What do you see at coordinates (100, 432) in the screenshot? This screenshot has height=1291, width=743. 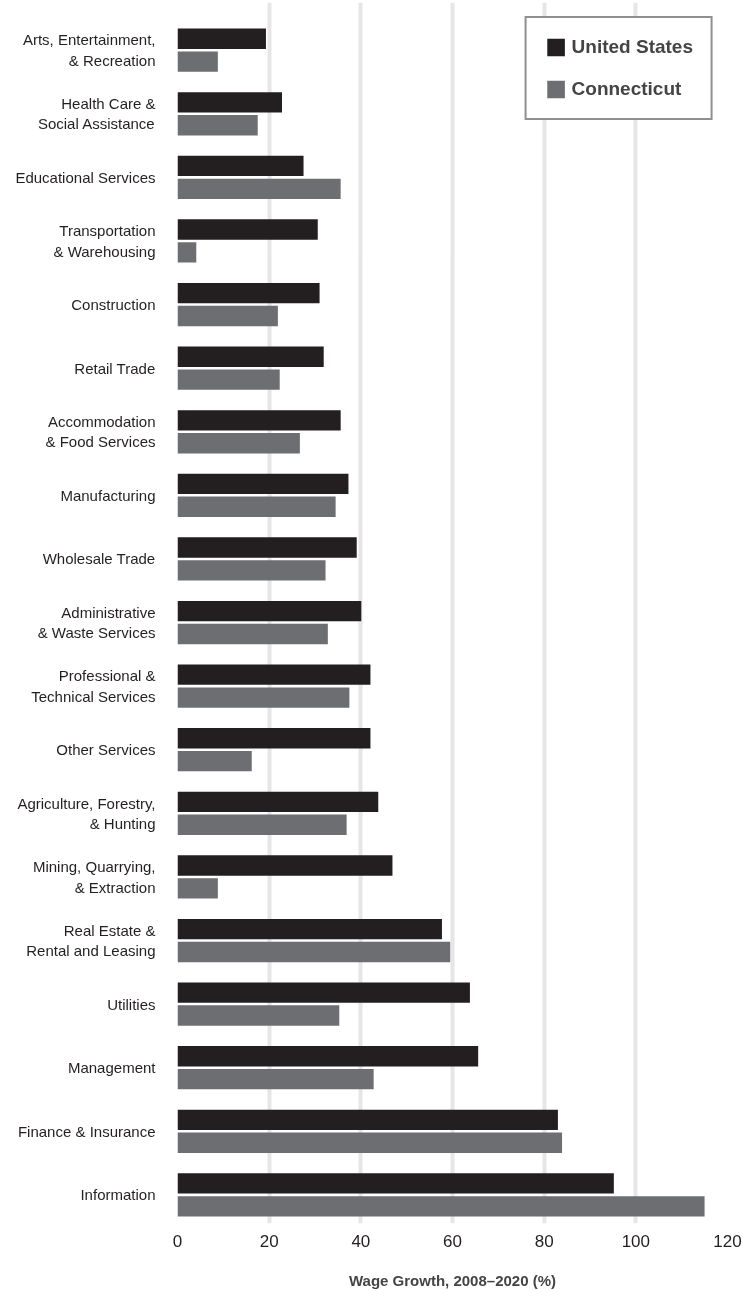 I see `y-tick-label: Accommodation & Food Services` at bounding box center [100, 432].